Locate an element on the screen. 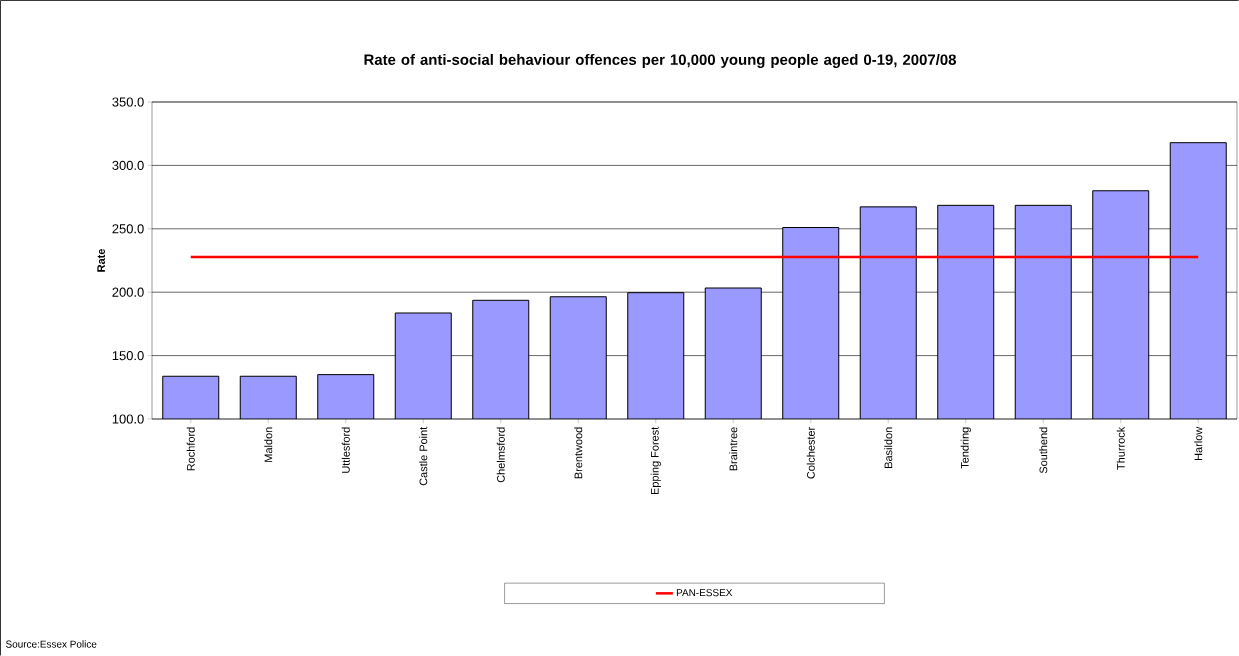 The height and width of the screenshot is (656, 1239). x-tick-label: Uttlesford is located at coordinates (345, 450).